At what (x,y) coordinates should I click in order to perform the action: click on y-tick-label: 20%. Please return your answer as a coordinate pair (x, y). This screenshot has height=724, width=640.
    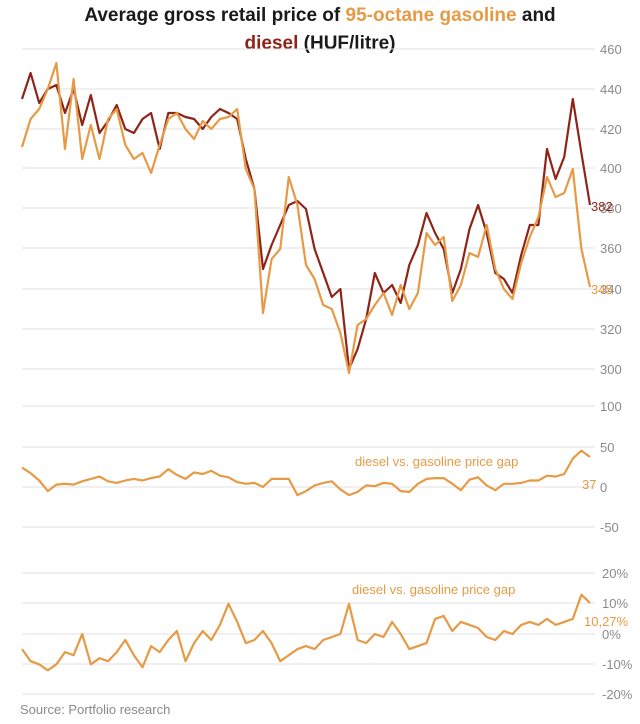
    Looking at the image, I should click on (615, 573).